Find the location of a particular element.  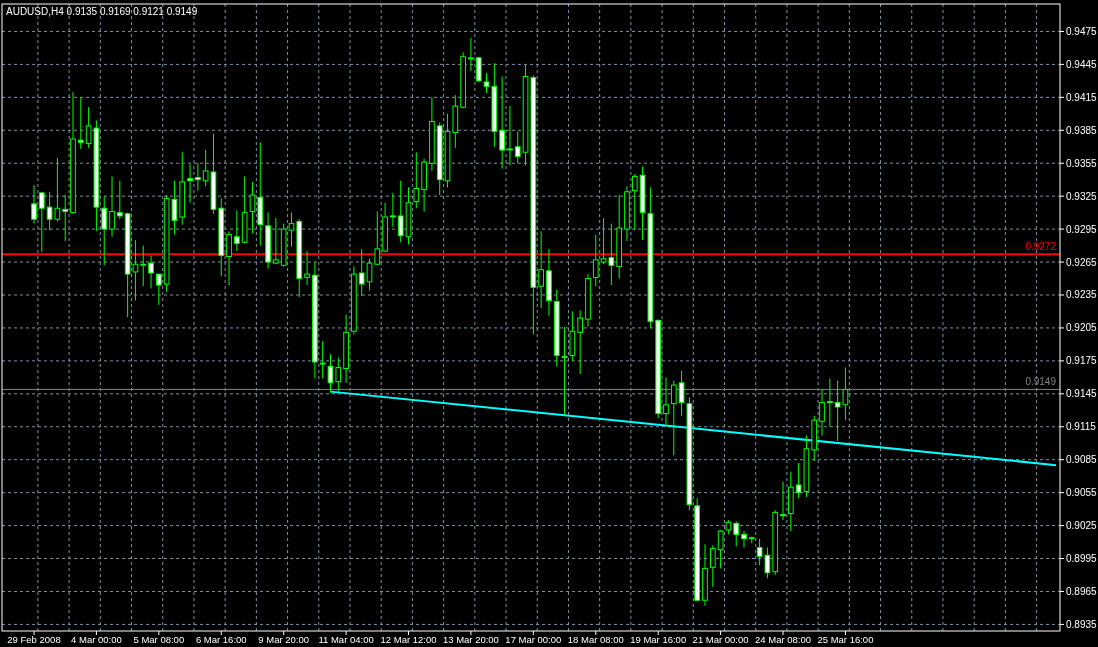

y-tick-label: 0.9205 is located at coordinates (1082, 328).